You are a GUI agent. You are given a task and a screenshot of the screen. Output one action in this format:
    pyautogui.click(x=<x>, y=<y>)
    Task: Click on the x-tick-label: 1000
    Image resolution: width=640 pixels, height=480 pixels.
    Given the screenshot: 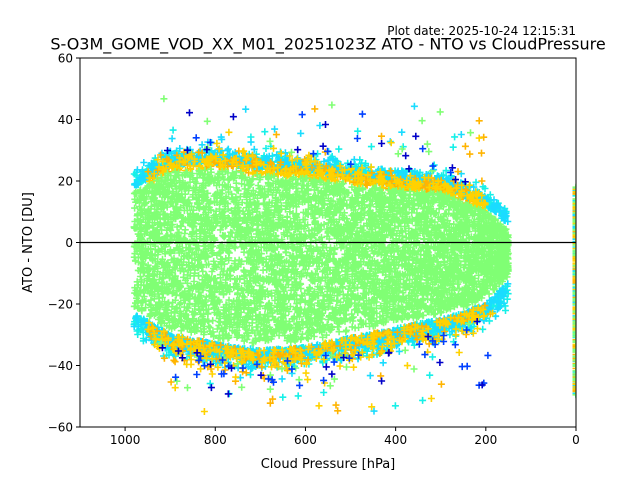 What is the action you would take?
    pyautogui.click(x=125, y=440)
    